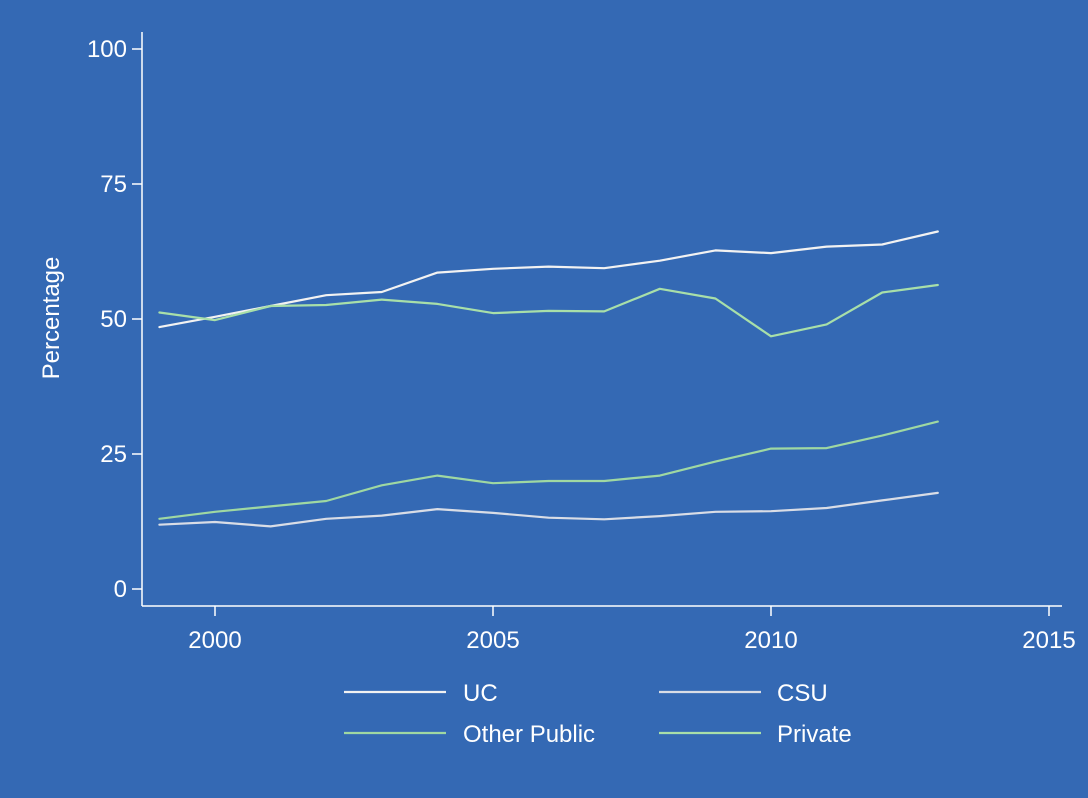 The height and width of the screenshot is (798, 1088). What do you see at coordinates (548, 310) in the screenshot?
I see `series-line-private` at bounding box center [548, 310].